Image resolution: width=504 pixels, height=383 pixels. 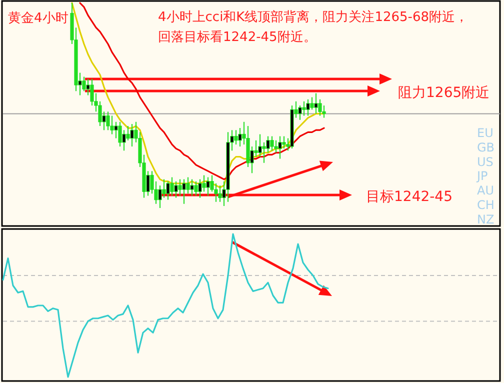 I want to click on text: 目标1242-45, so click(x=409, y=197).